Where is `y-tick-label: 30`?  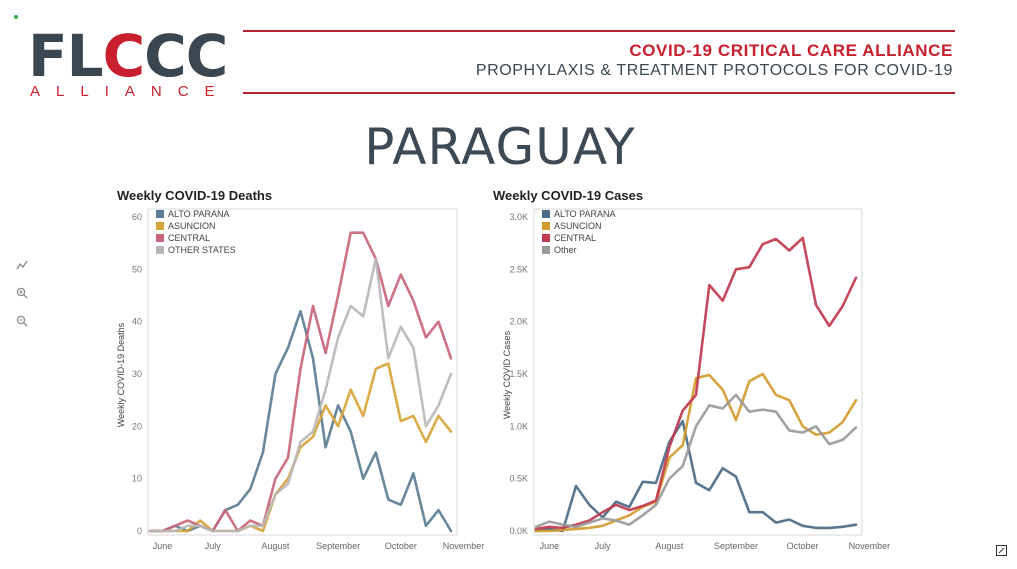 y-tick-label: 30 is located at coordinates (137, 374).